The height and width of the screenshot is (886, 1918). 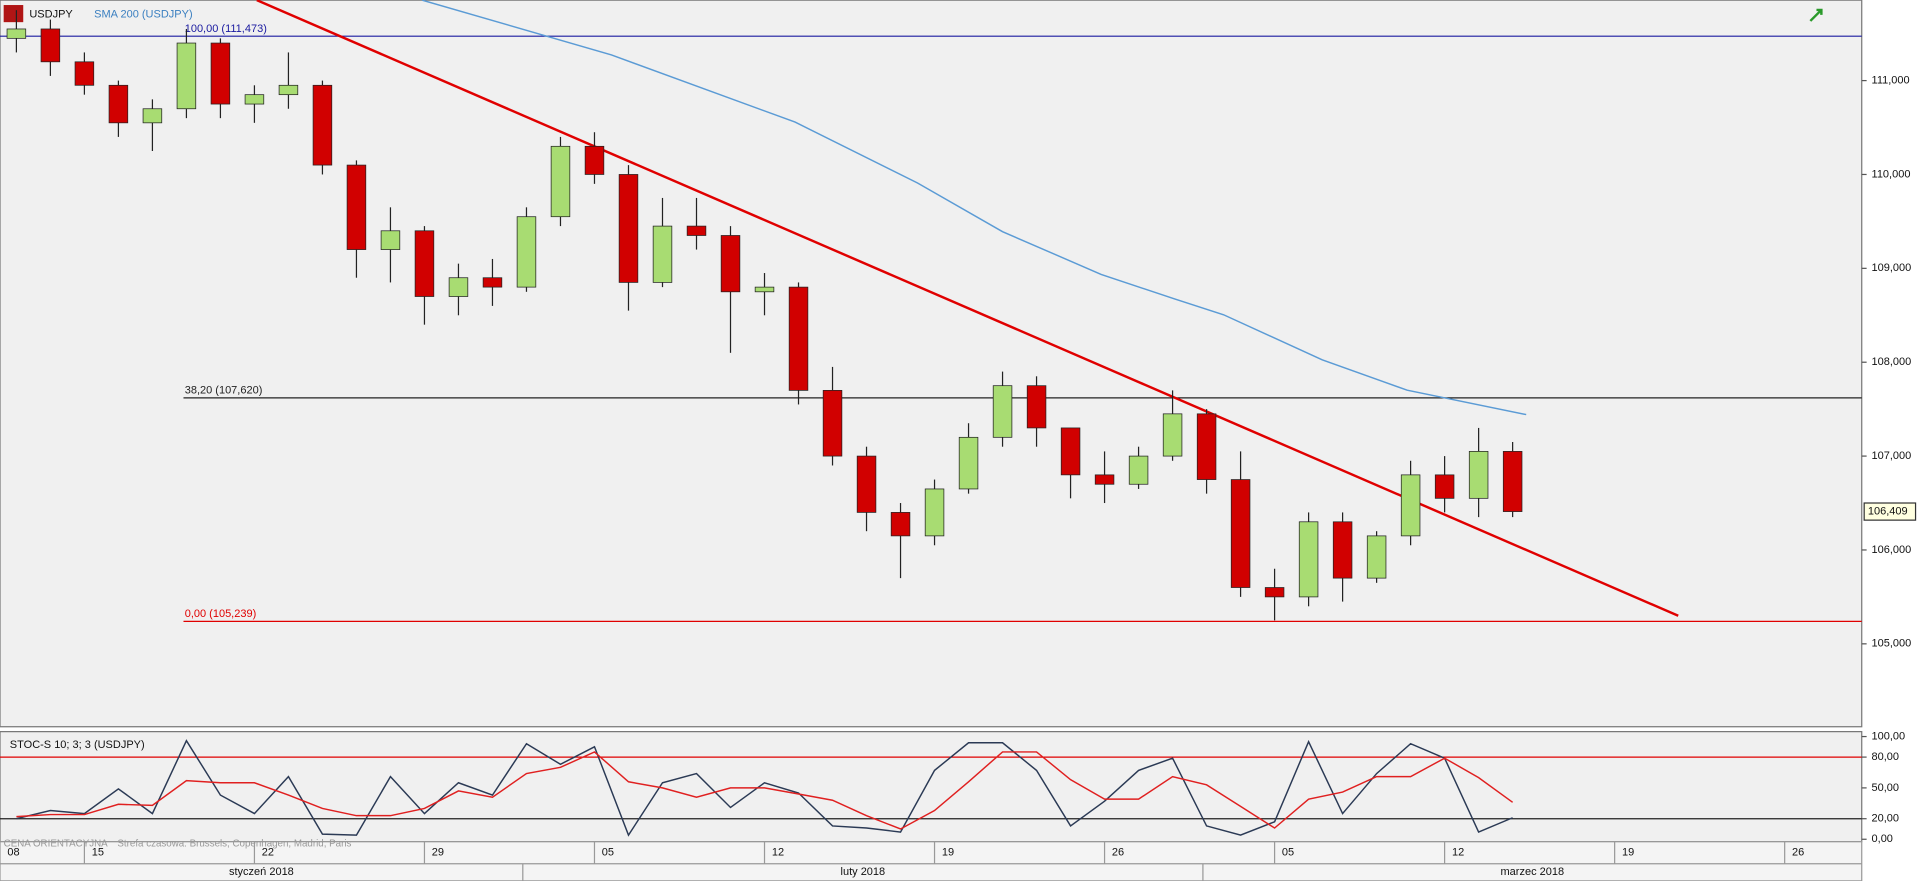 I want to click on y-tick-label: 107,000, so click(x=1892, y=456).